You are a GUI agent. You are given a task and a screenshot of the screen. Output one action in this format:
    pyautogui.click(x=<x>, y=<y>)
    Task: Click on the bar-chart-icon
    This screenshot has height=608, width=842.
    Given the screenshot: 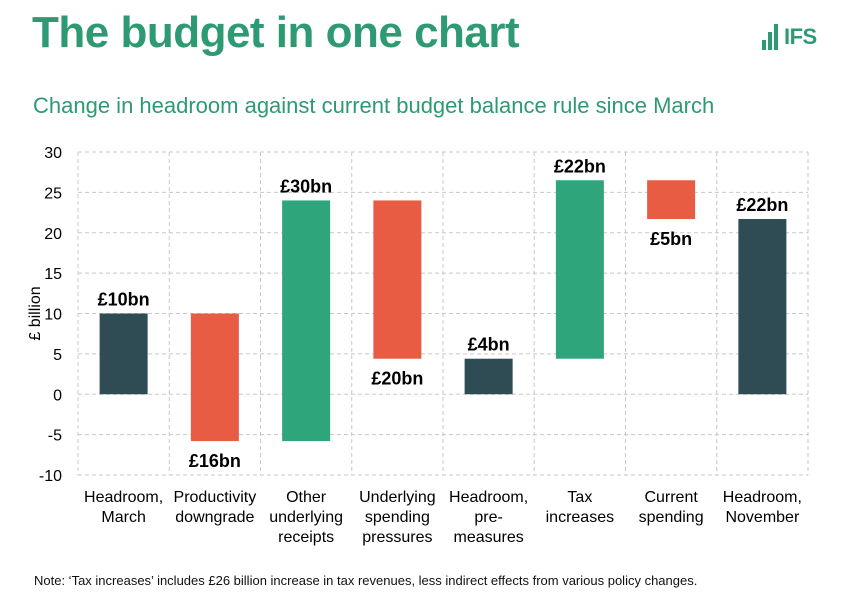 What is the action you would take?
    pyautogui.click(x=772, y=35)
    